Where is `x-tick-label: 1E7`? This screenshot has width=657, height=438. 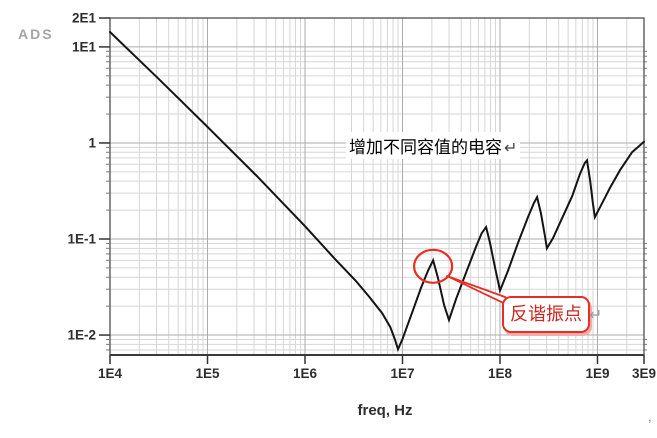
x-tick-label: 1E7 is located at coordinates (402, 373).